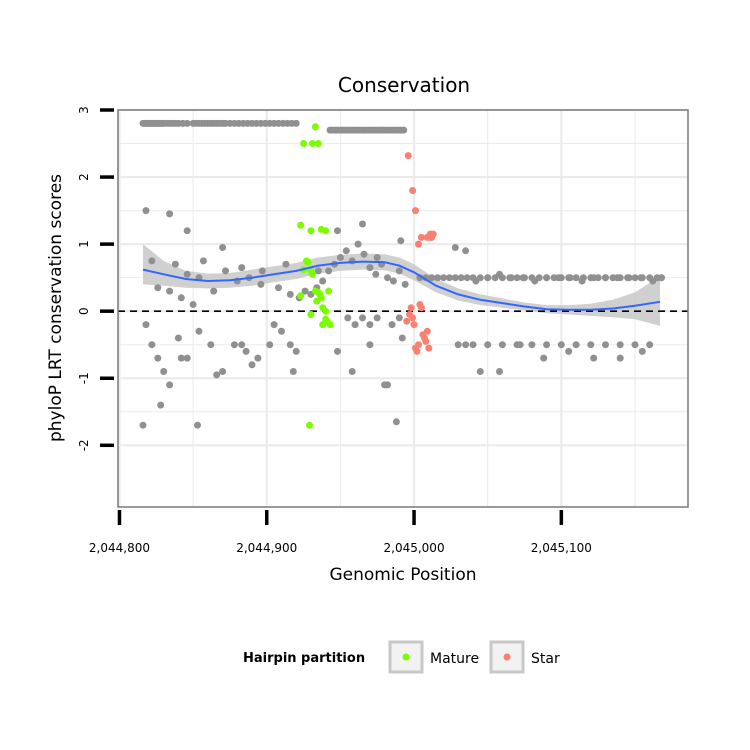 The width and height of the screenshot is (750, 750). Describe the element at coordinates (84, 445) in the screenshot. I see `y-tick-label: -2` at that location.